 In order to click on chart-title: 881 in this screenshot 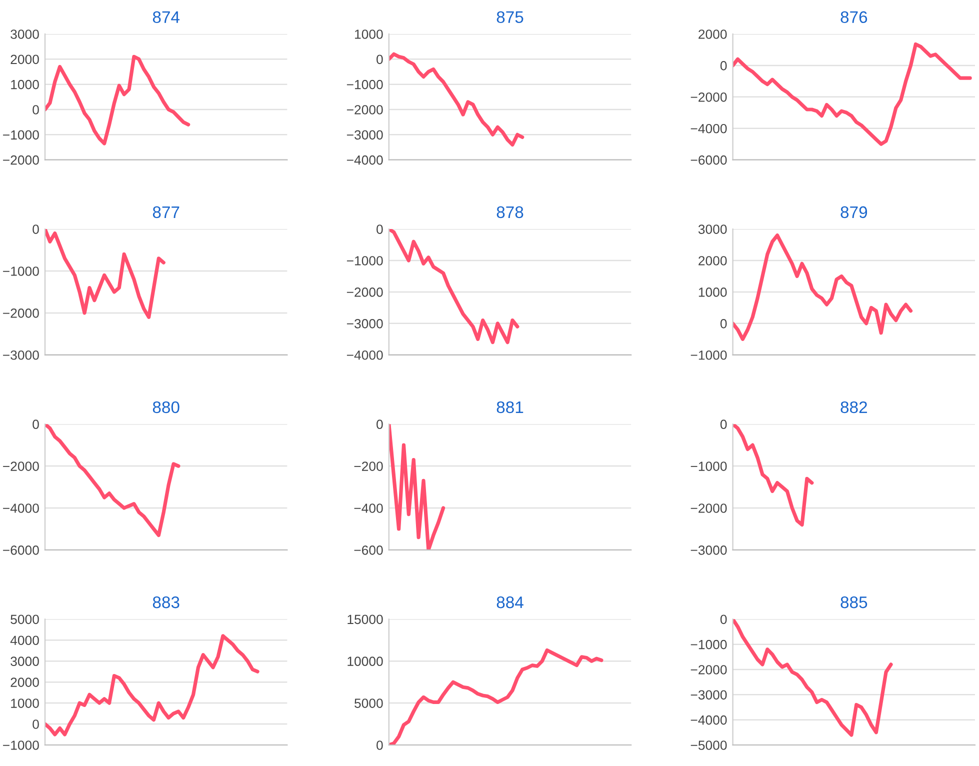, I will do `click(510, 407)`.